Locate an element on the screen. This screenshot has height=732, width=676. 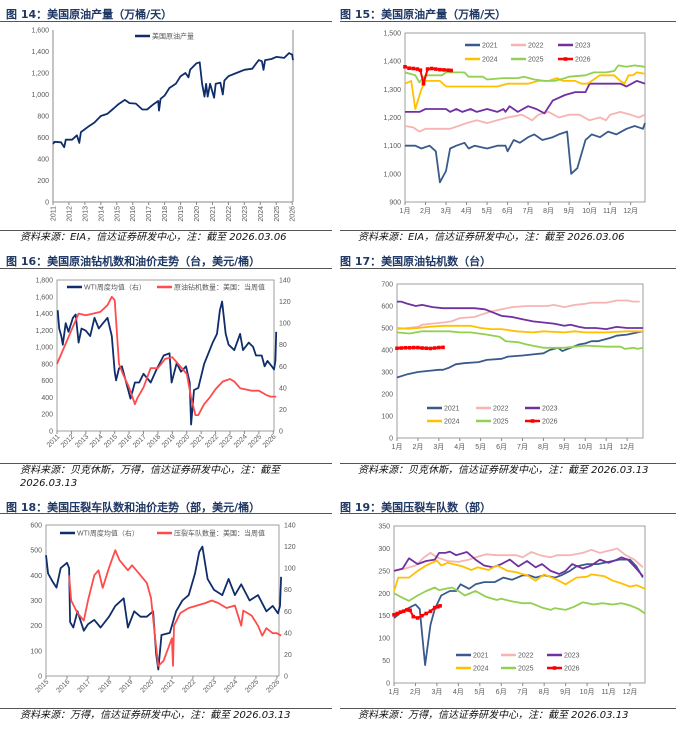
figure-19-source: 资料来源：万得，信达证券研发中心，注：截至 2026.03.13 is located at coordinates (493, 715).